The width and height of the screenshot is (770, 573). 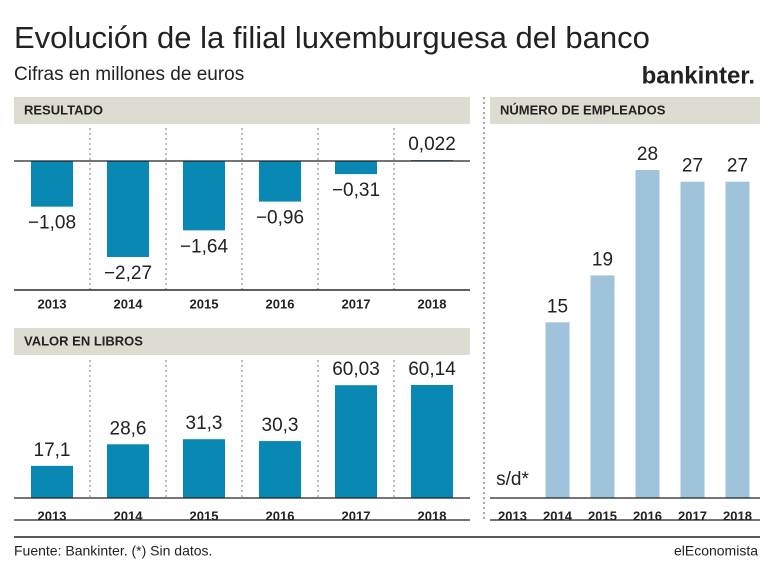 What do you see at coordinates (128, 428) in the screenshot?
I see `value-label: 28,6` at bounding box center [128, 428].